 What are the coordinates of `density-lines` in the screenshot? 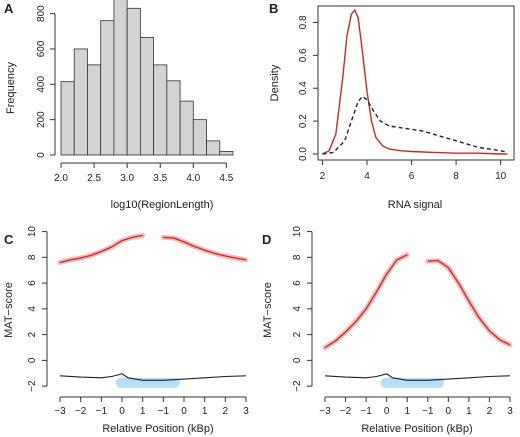 It's located at (415, 81).